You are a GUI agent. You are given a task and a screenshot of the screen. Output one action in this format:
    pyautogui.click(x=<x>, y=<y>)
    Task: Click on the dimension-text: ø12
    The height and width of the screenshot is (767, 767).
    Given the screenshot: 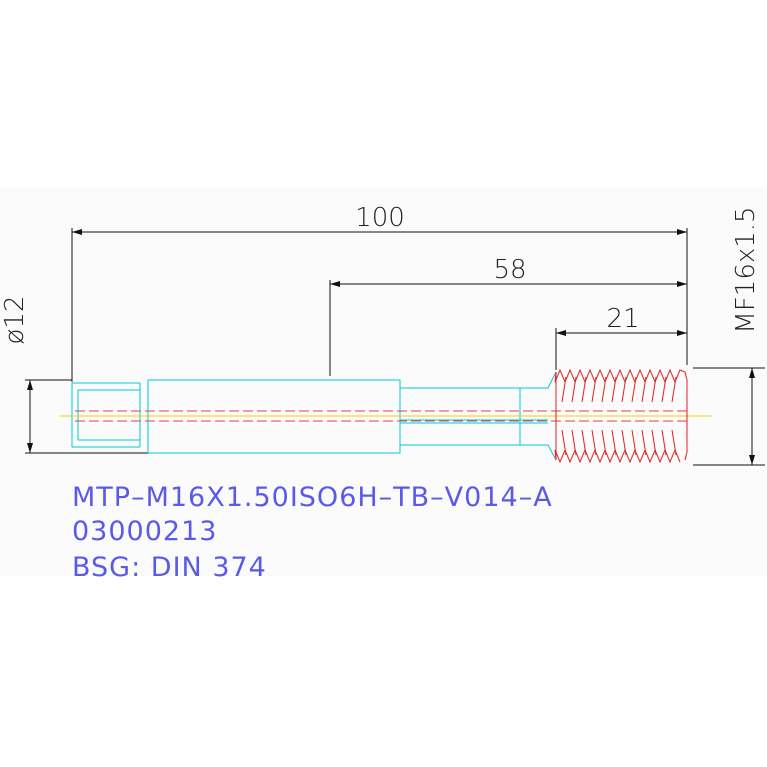 What is the action you would take?
    pyautogui.click(x=15, y=320)
    